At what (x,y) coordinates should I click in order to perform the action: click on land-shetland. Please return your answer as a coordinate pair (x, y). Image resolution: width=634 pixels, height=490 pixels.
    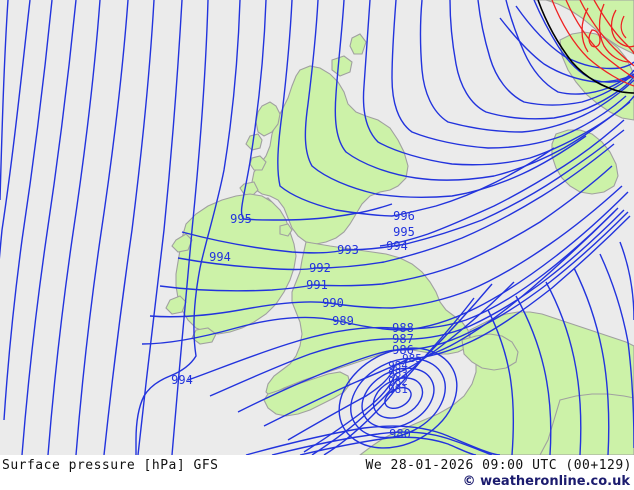
    Looking at the image, I should click on (358, 44).